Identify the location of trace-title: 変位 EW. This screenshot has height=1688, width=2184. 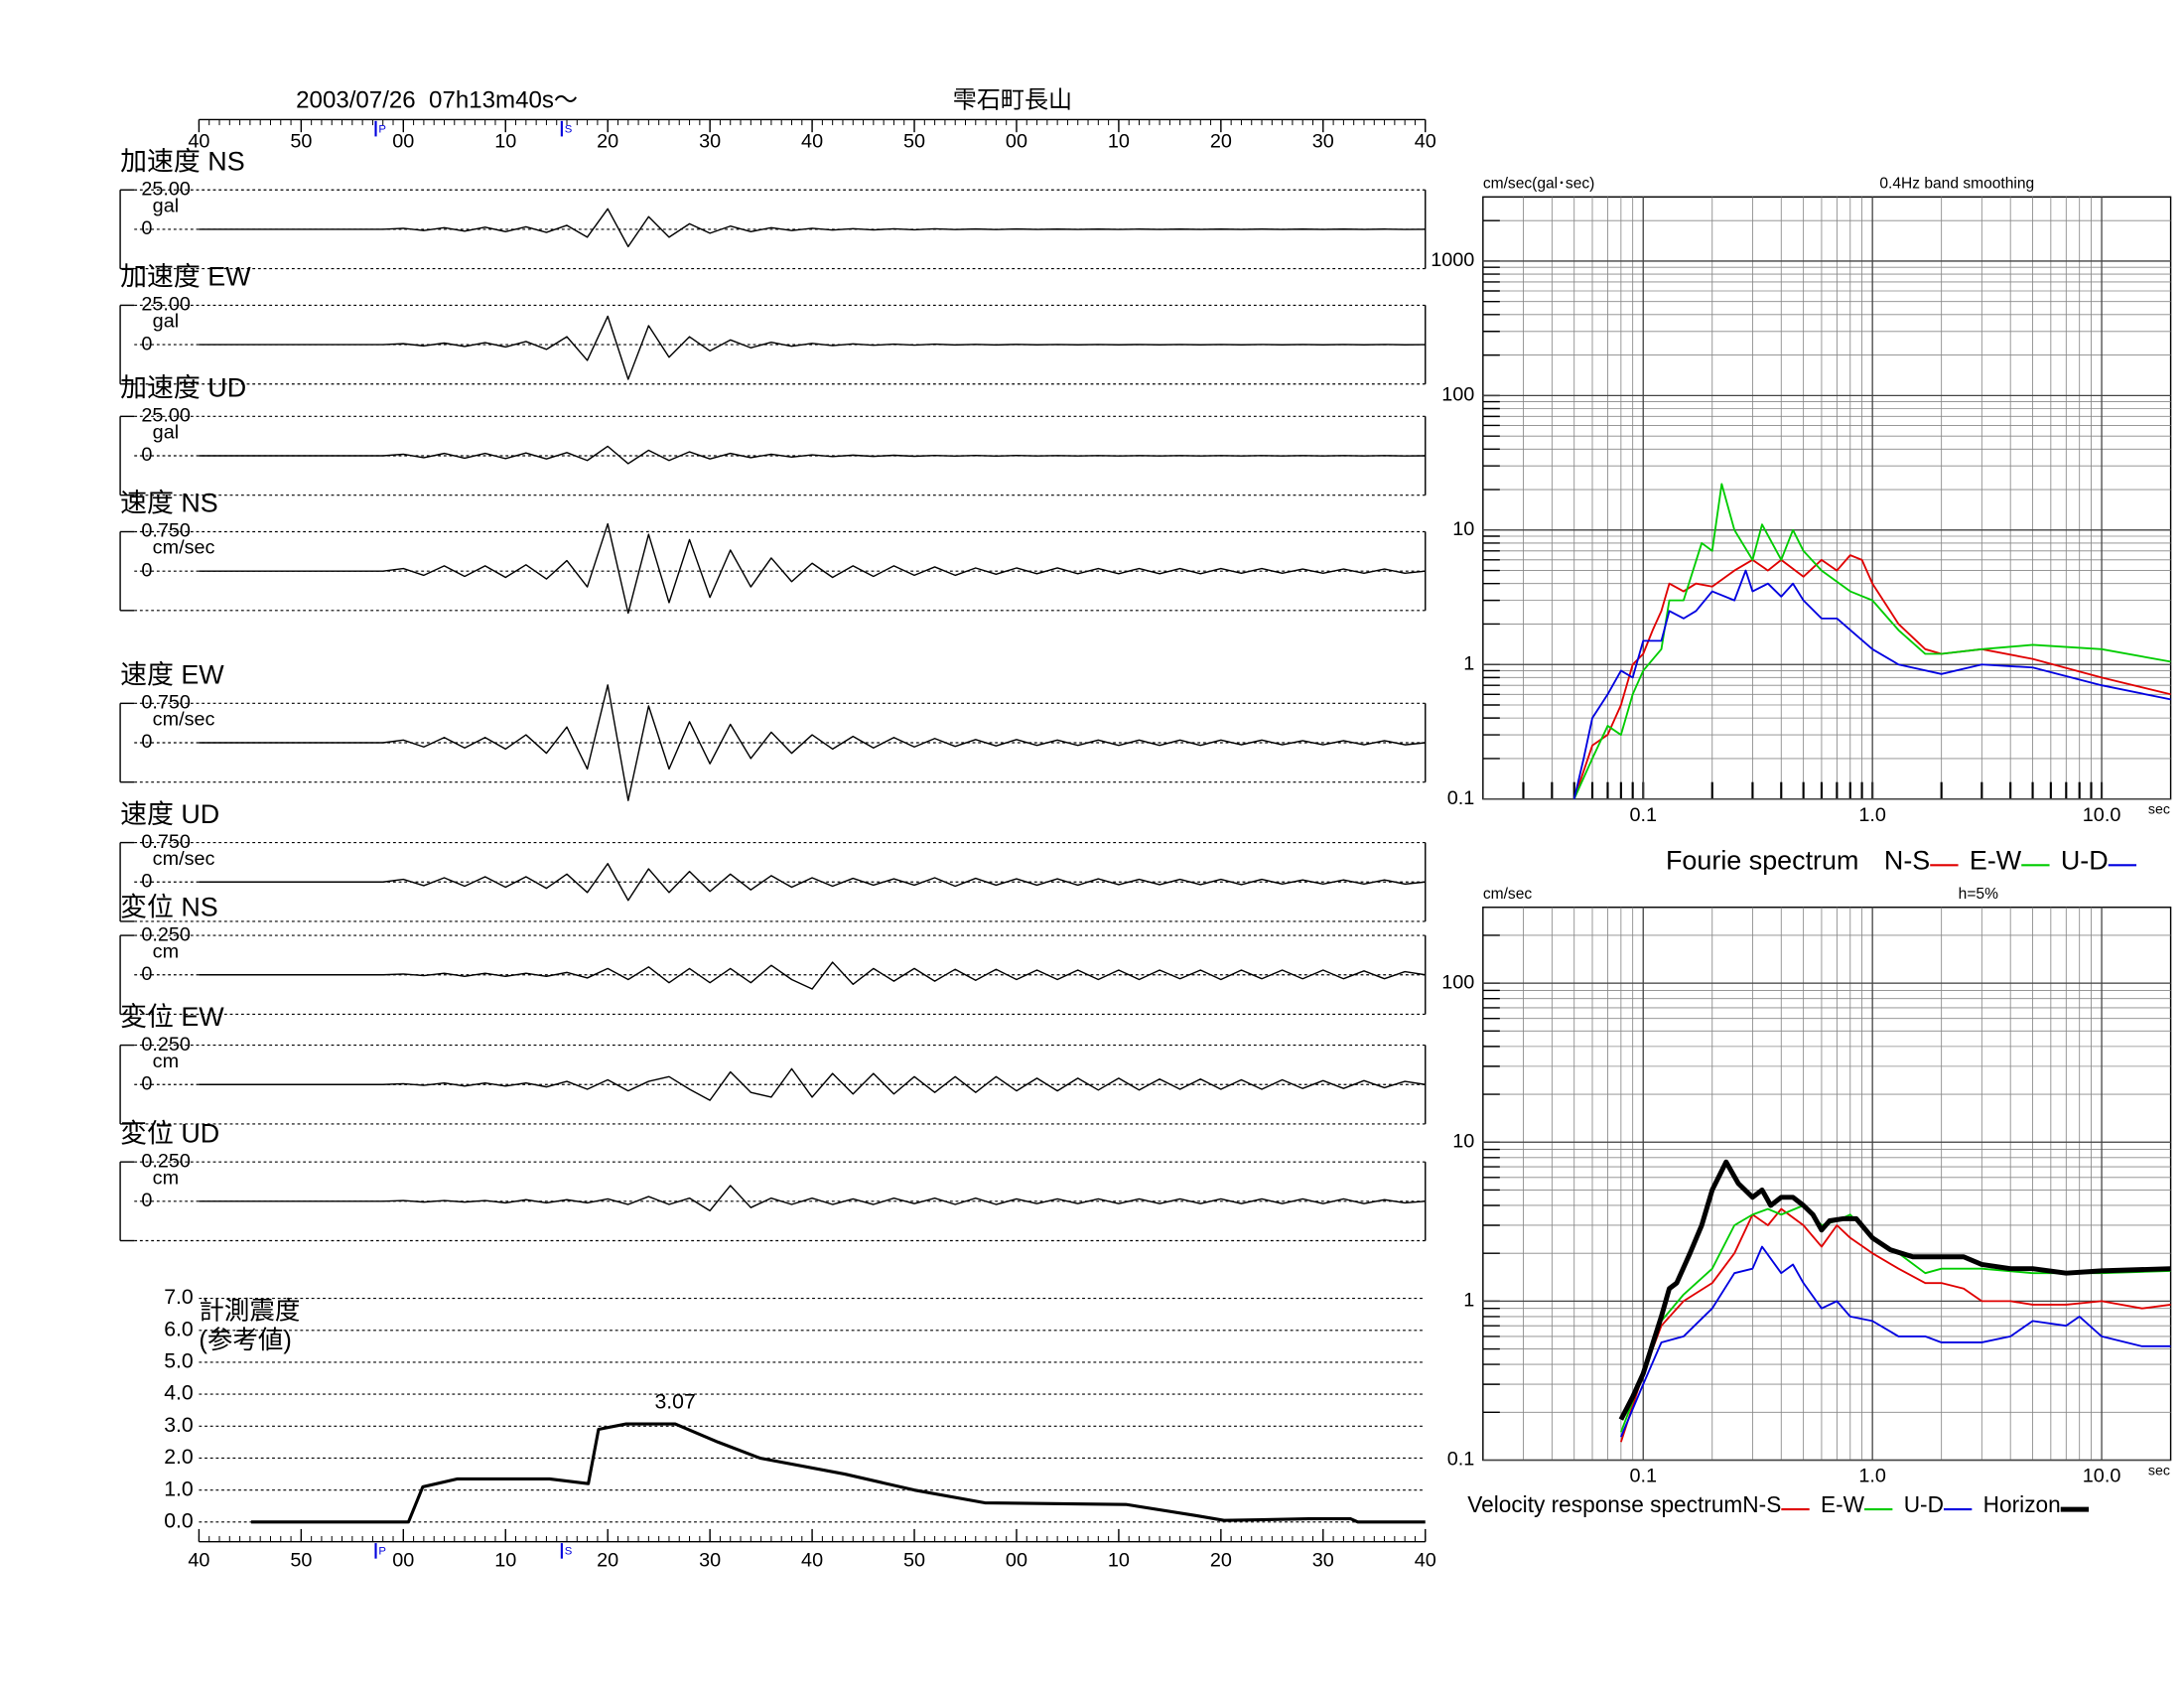
(172, 1017).